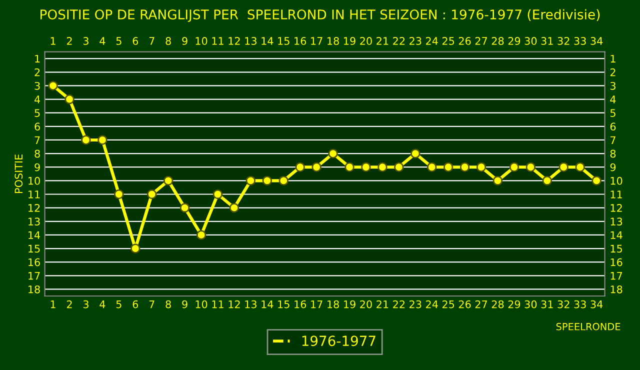 The height and width of the screenshot is (370, 640). Describe the element at coordinates (37, 140) in the screenshot. I see `y-tick-label: 7` at that location.